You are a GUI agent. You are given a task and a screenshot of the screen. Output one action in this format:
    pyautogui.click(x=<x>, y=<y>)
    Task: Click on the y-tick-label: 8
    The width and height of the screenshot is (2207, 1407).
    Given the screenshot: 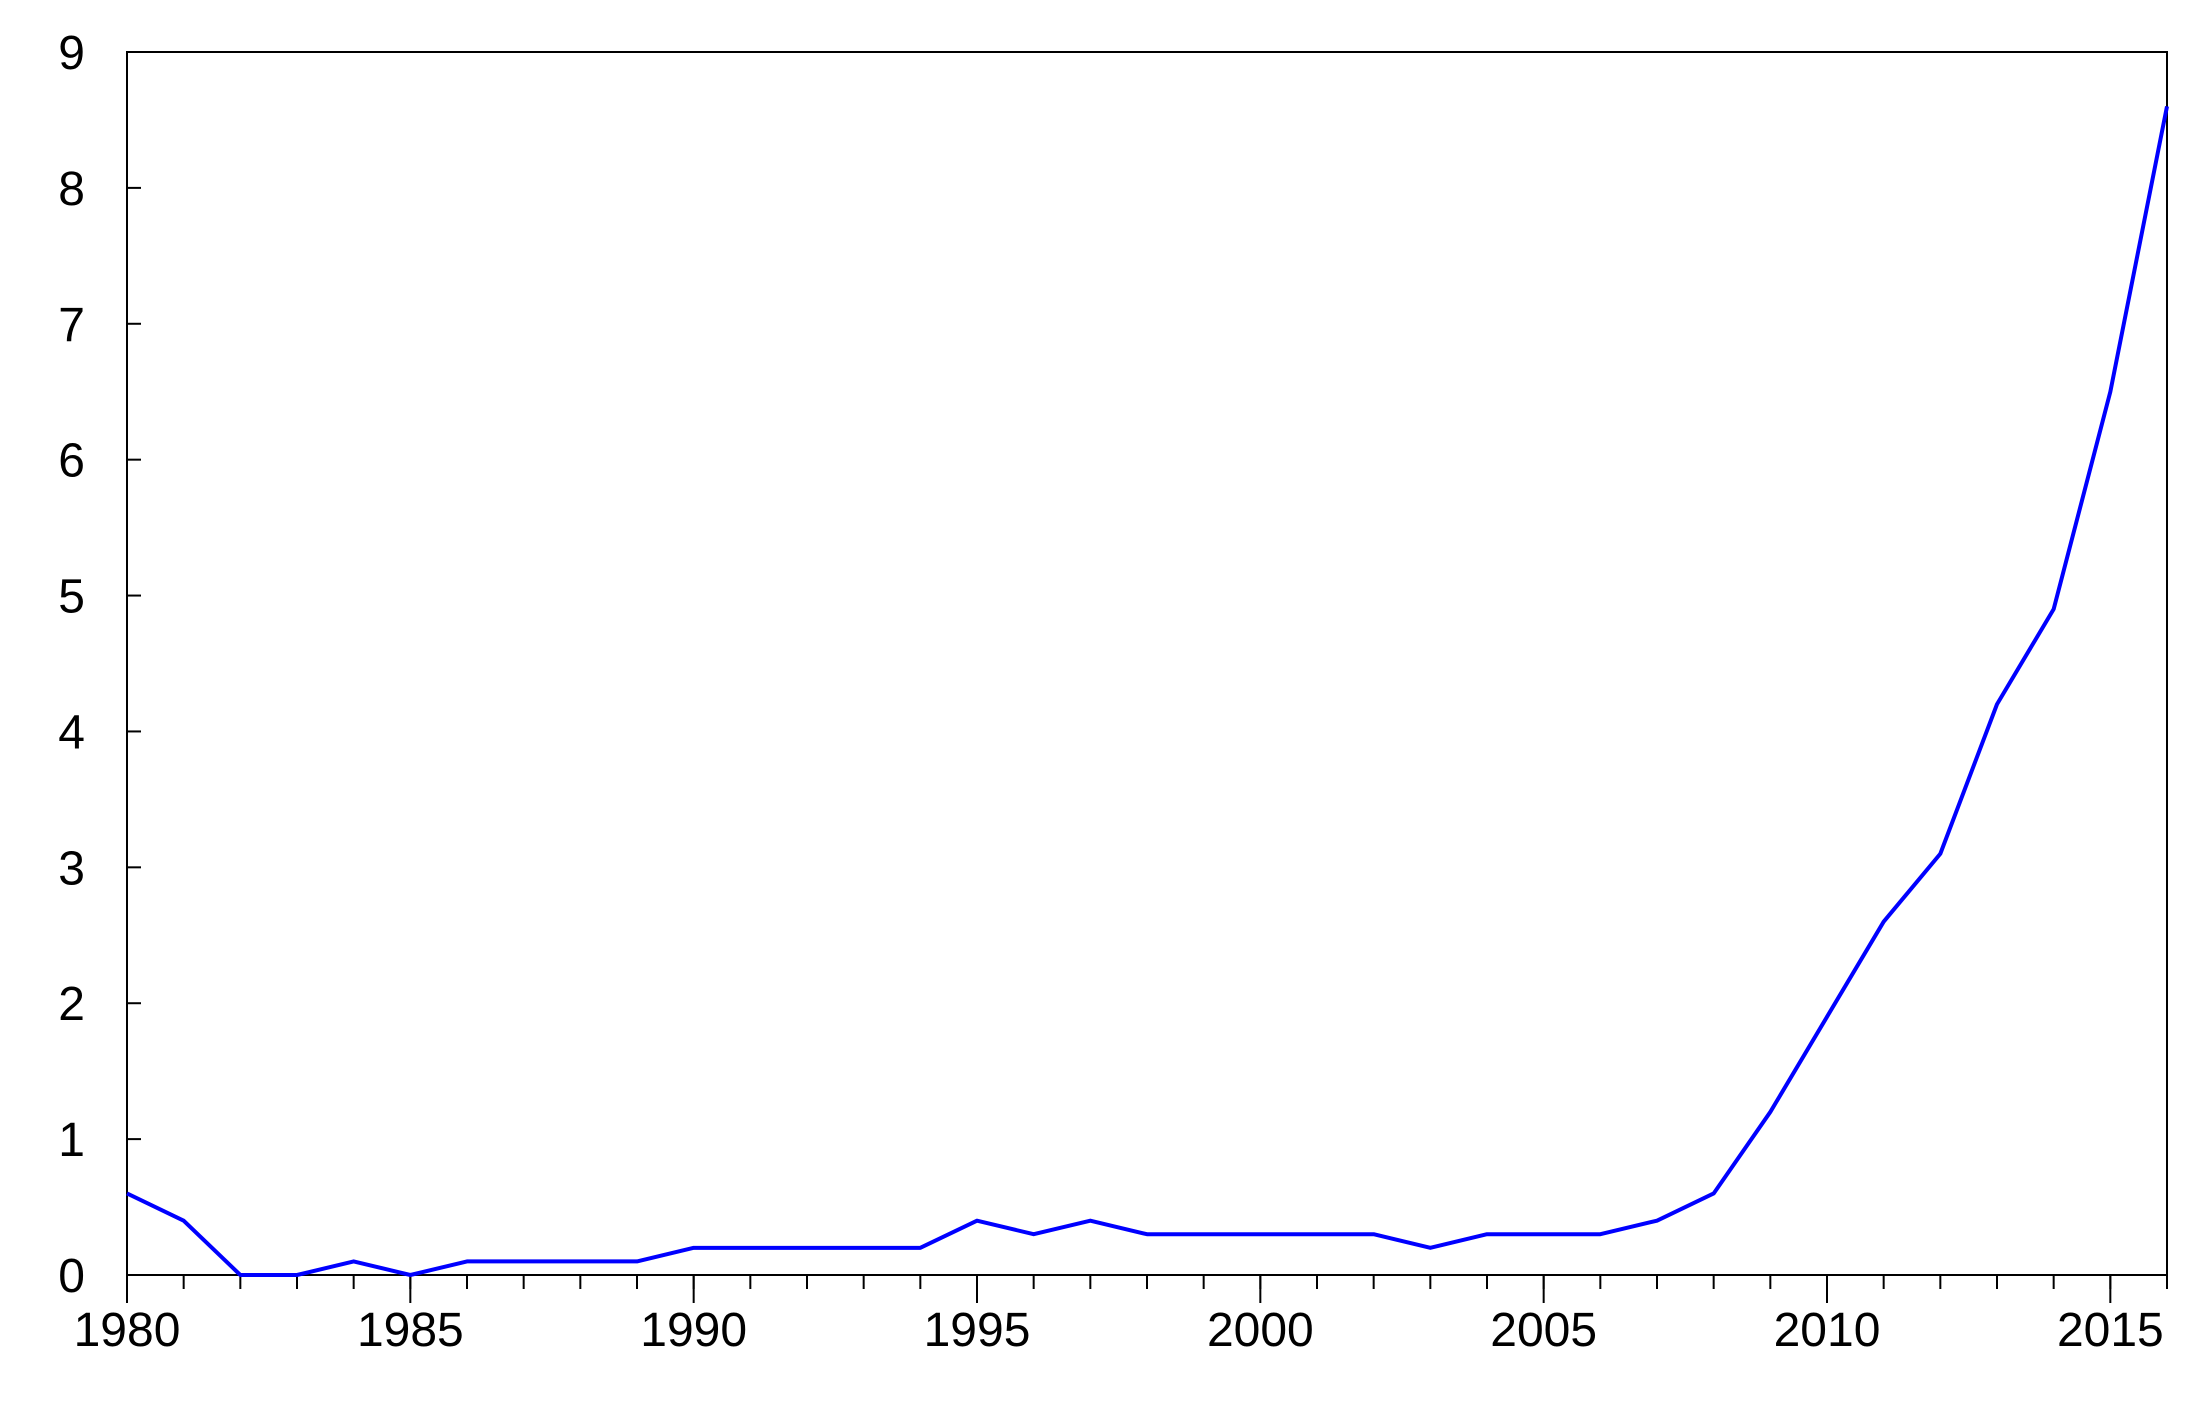 What is the action you would take?
    pyautogui.click(x=71, y=189)
    